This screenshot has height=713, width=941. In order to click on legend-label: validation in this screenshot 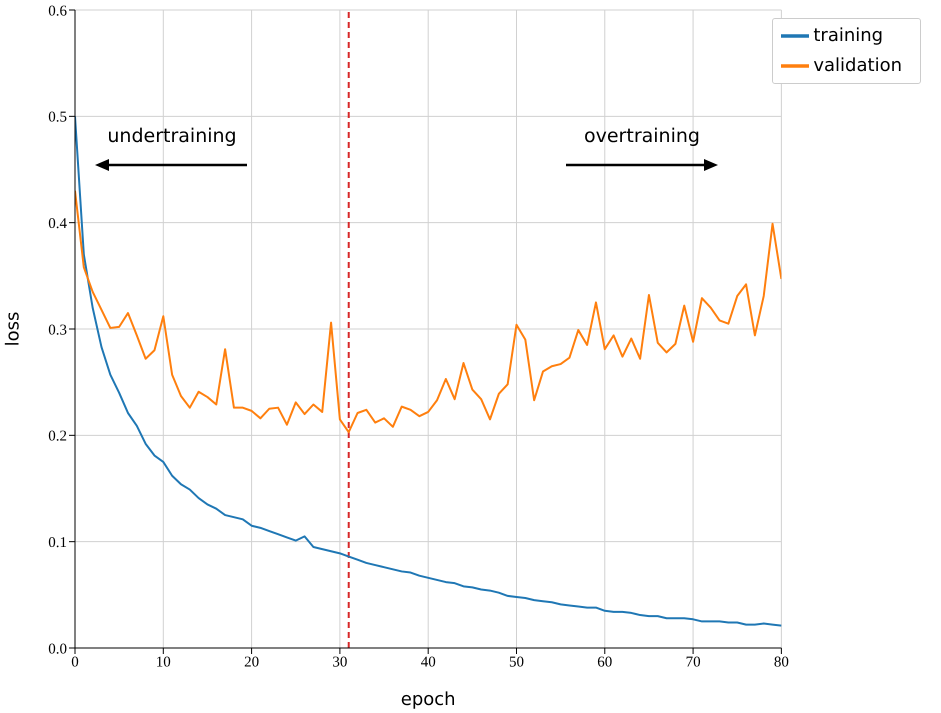, I will do `click(857, 65)`.